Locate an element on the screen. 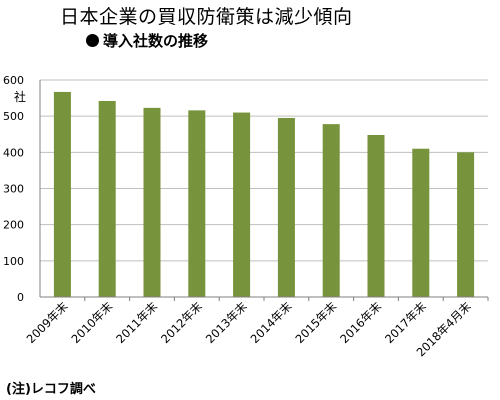  bar-2010年末 is located at coordinates (107, 198).